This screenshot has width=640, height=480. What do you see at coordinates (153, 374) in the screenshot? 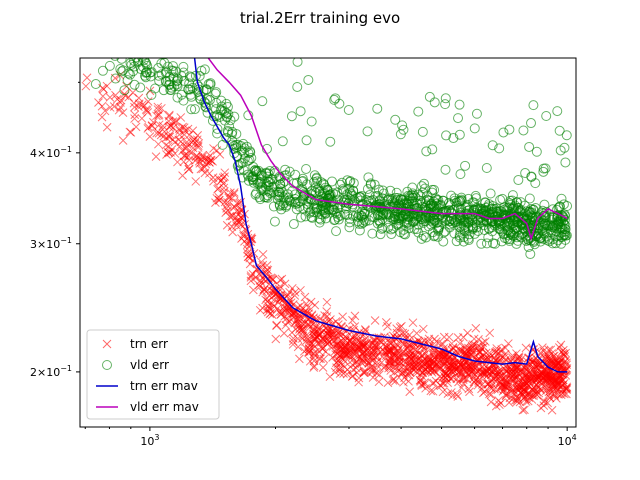
I see `legend: trn err vld err trn err mav vld err mav` at bounding box center [153, 374].